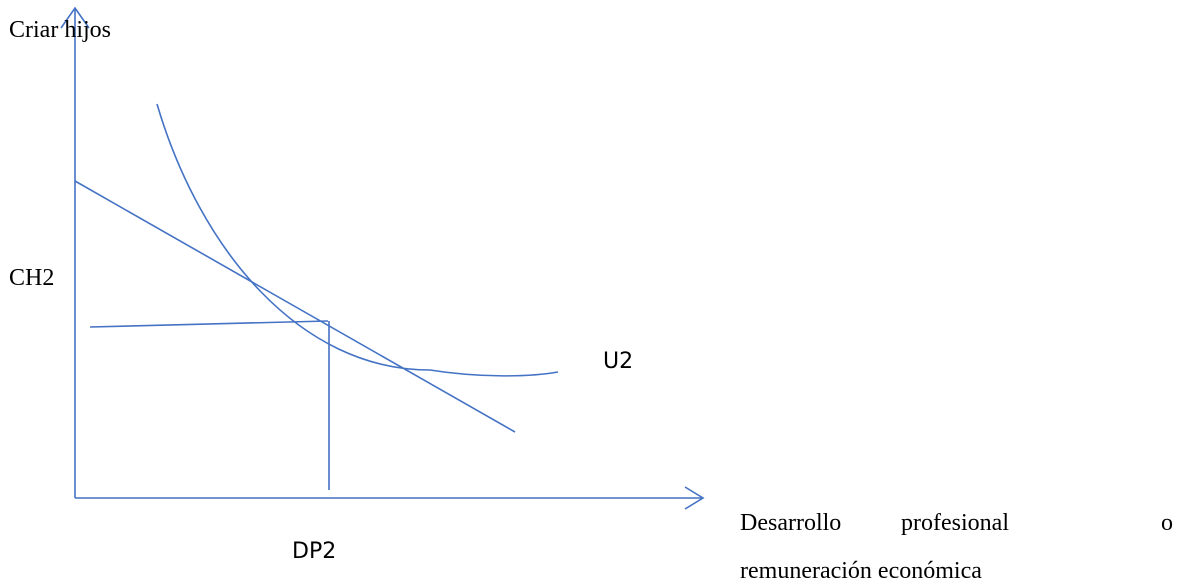 The width and height of the screenshot is (1197, 587). I want to click on y-axis, so click(75, 252).